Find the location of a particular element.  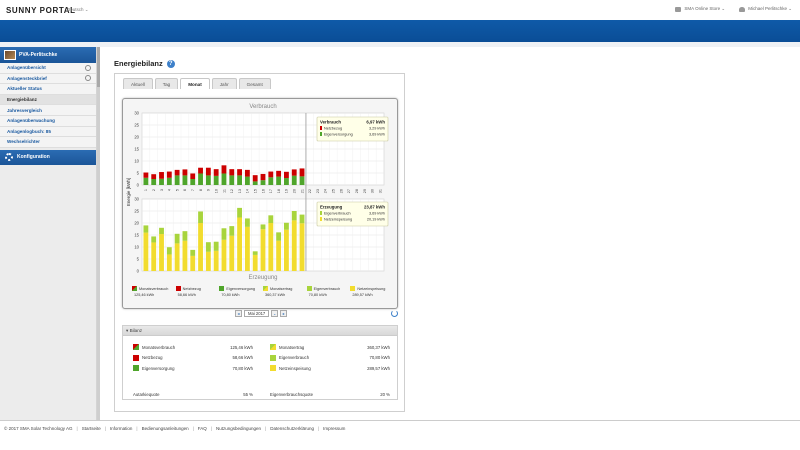

sidebar-scrollbar is located at coordinates (98, 233).